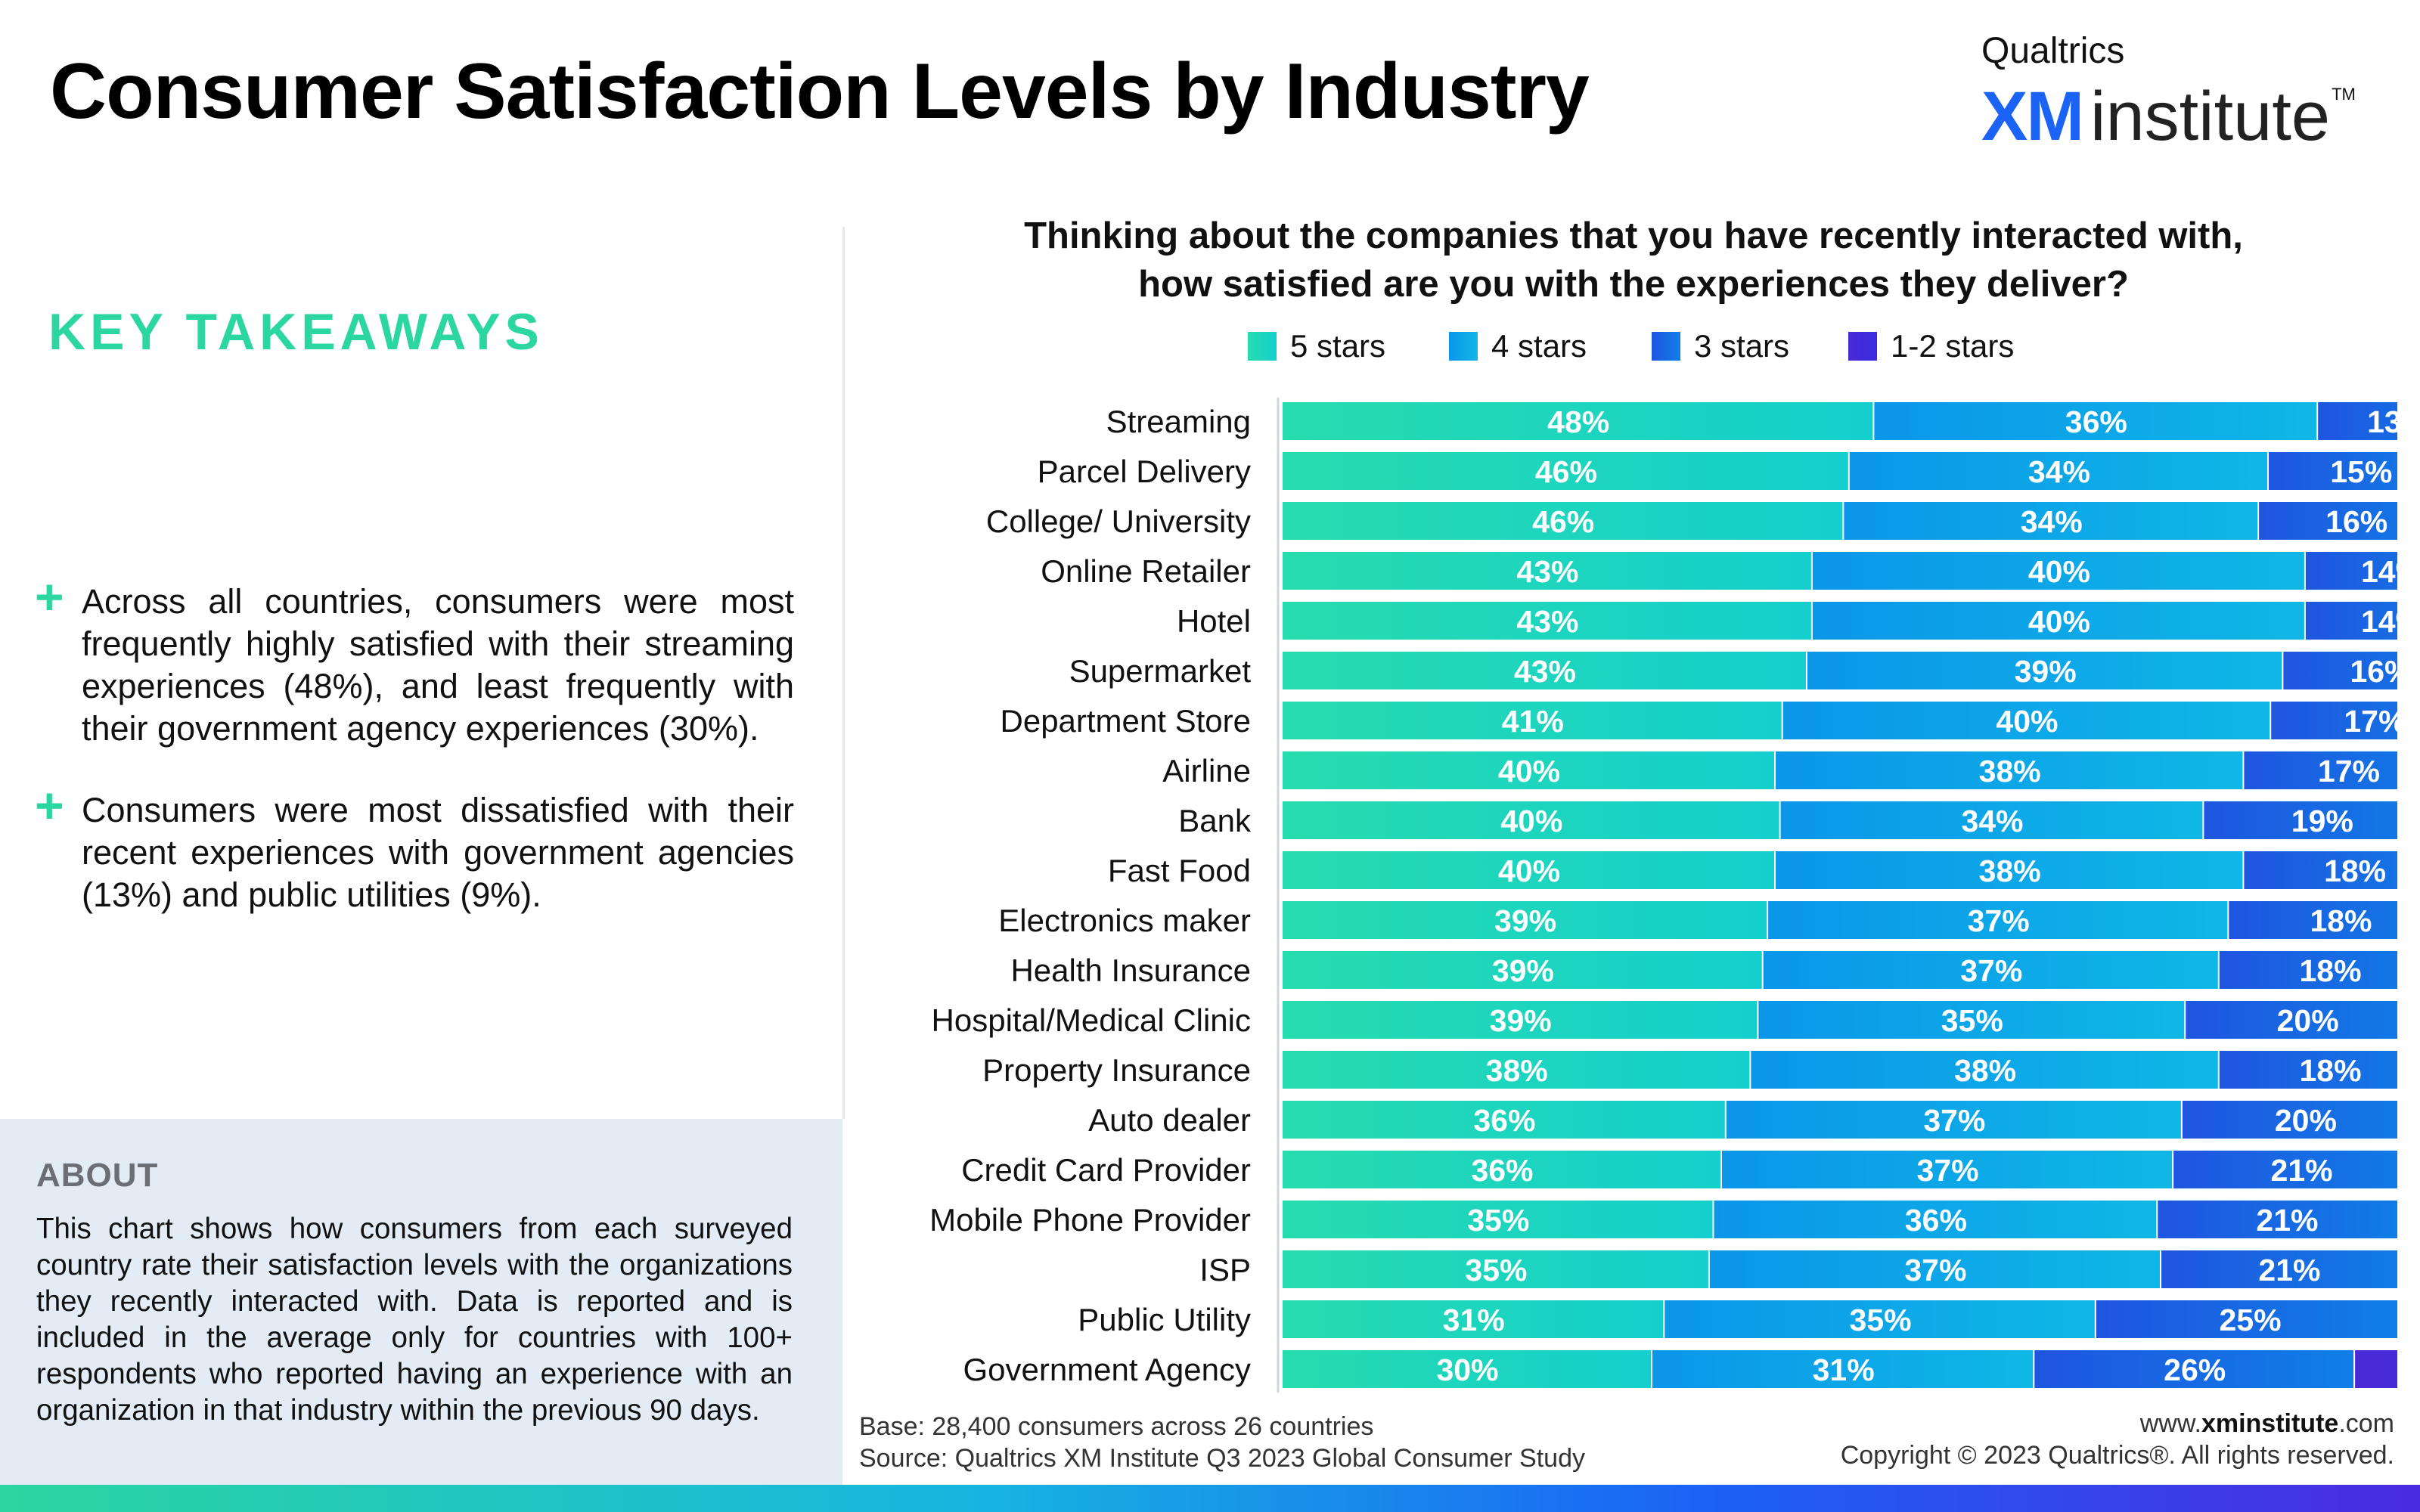 This screenshot has height=1512, width=2420. Describe the element at coordinates (1178, 421) in the screenshot. I see `category-label: Streaming` at that location.